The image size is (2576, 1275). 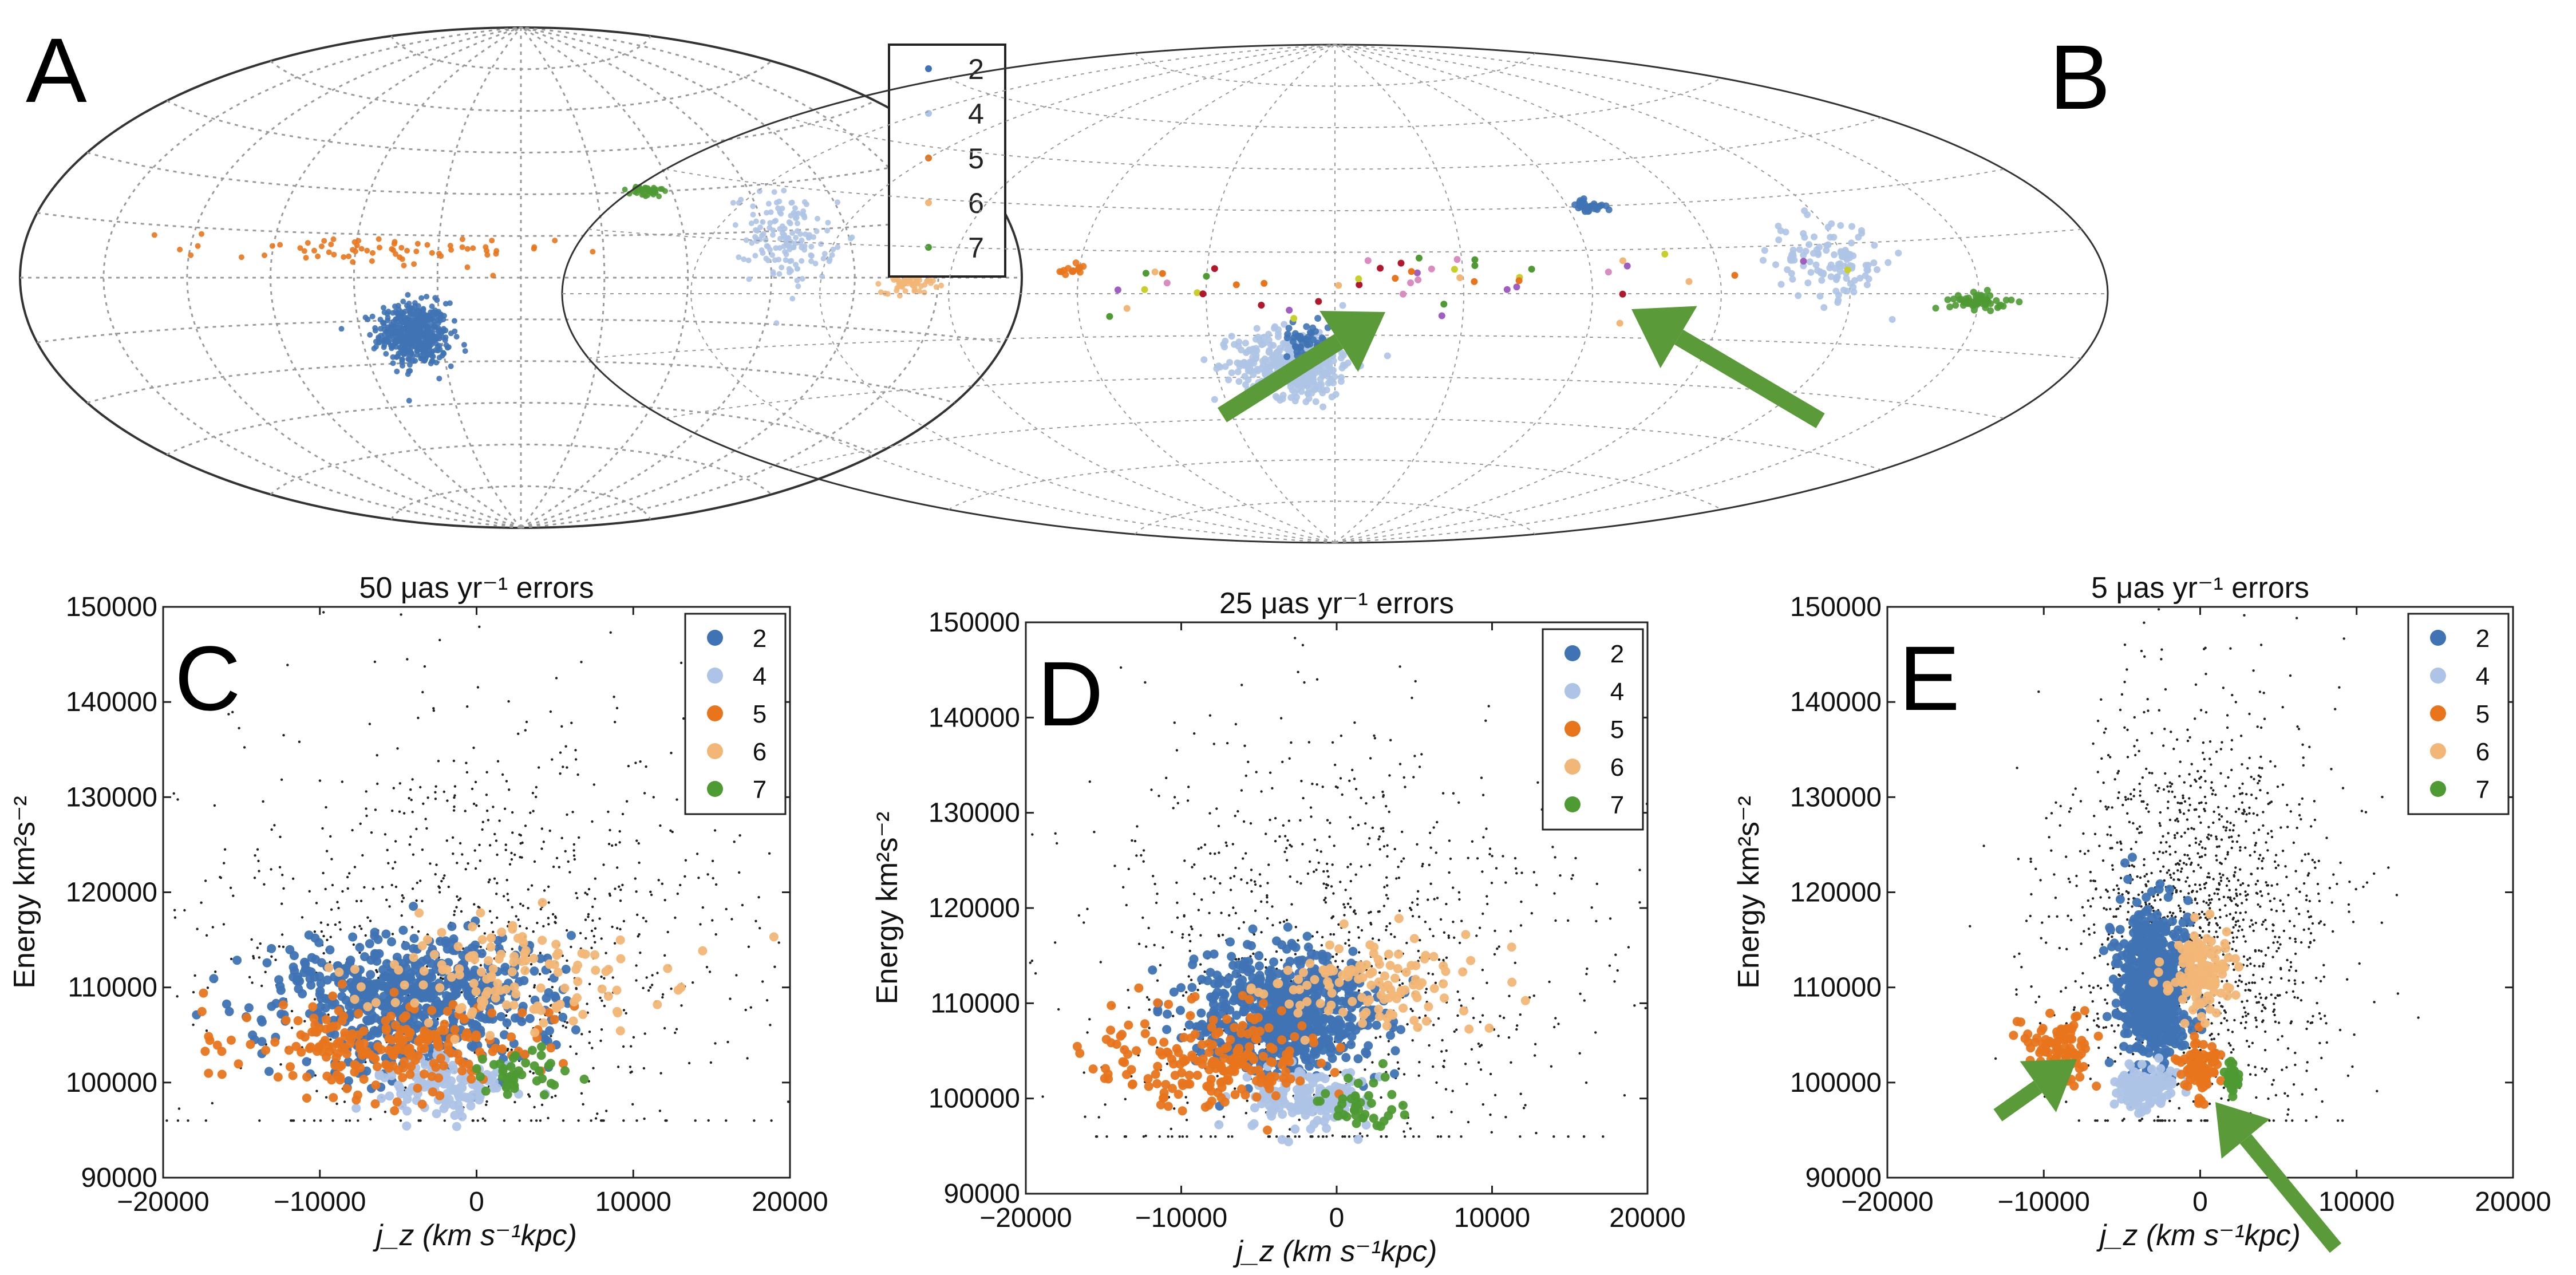 I want to click on panel-b-label: B, so click(x=2080, y=77).